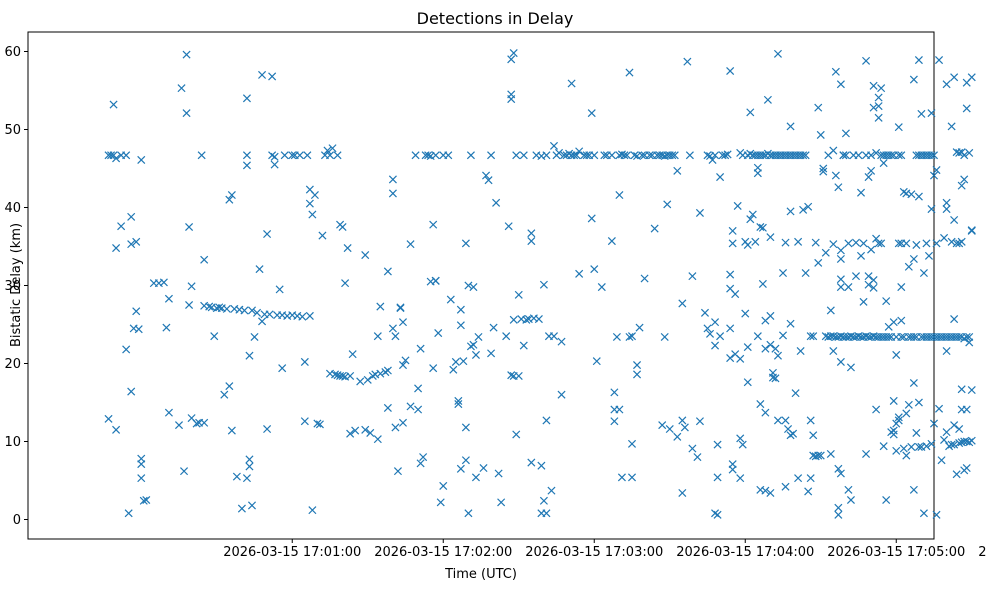 Image resolution: width=986 pixels, height=590 pixels. I want to click on y-tick-label: 60, so click(12, 52).